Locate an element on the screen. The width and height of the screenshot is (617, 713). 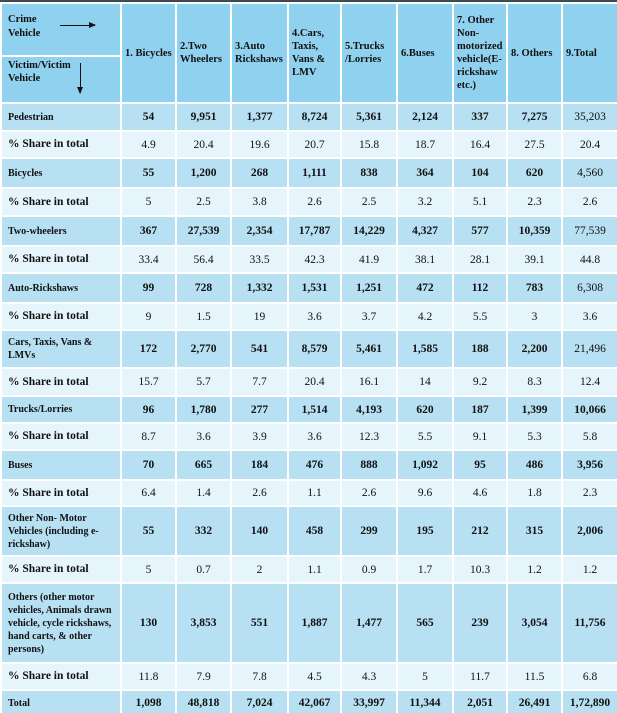
column-header: 6.Buses is located at coordinates (425, 53).